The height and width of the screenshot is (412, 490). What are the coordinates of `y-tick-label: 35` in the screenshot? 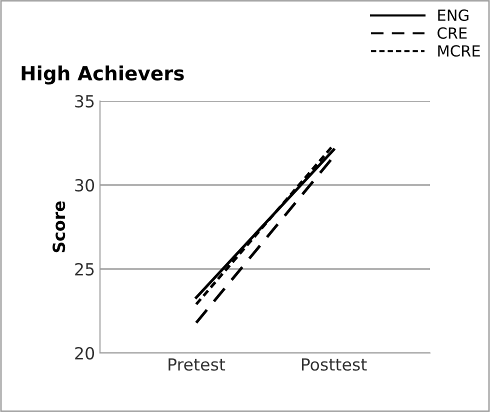 It's located at (84, 101).